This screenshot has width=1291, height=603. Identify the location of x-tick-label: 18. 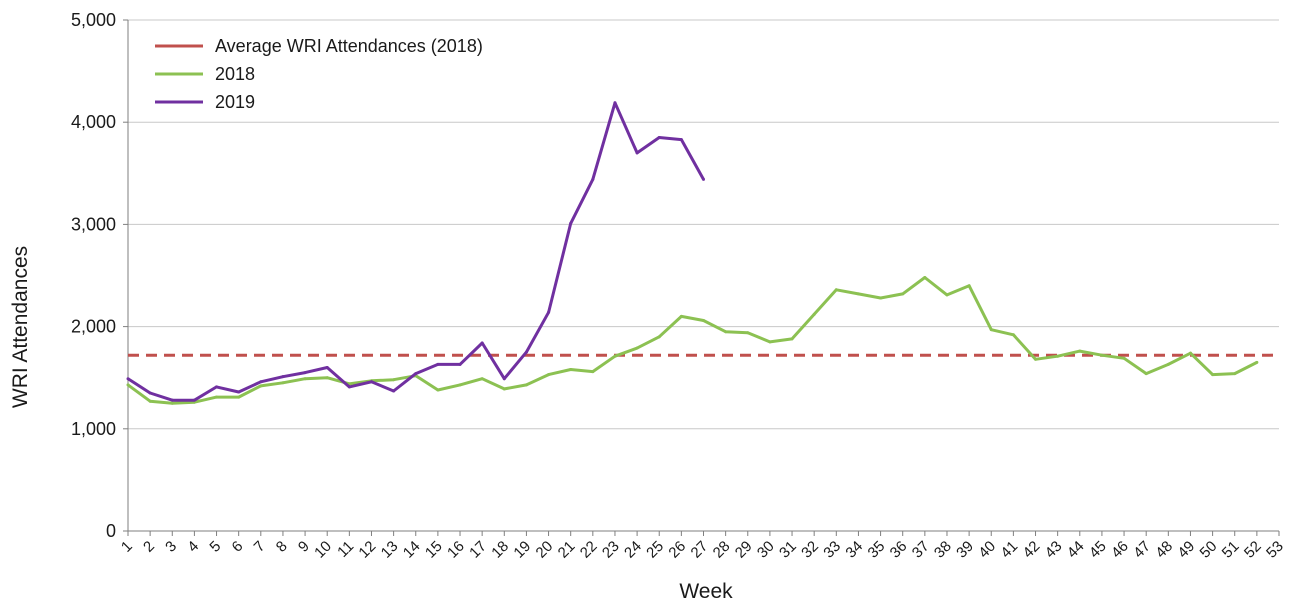
(500, 550).